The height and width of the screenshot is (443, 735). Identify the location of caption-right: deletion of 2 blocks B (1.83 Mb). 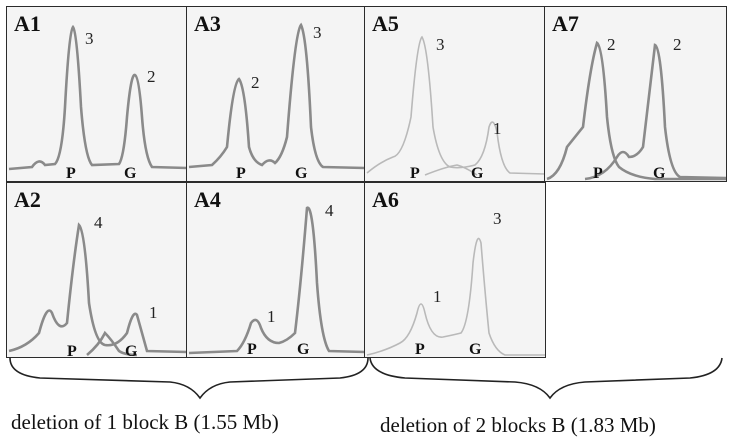
(518, 425).